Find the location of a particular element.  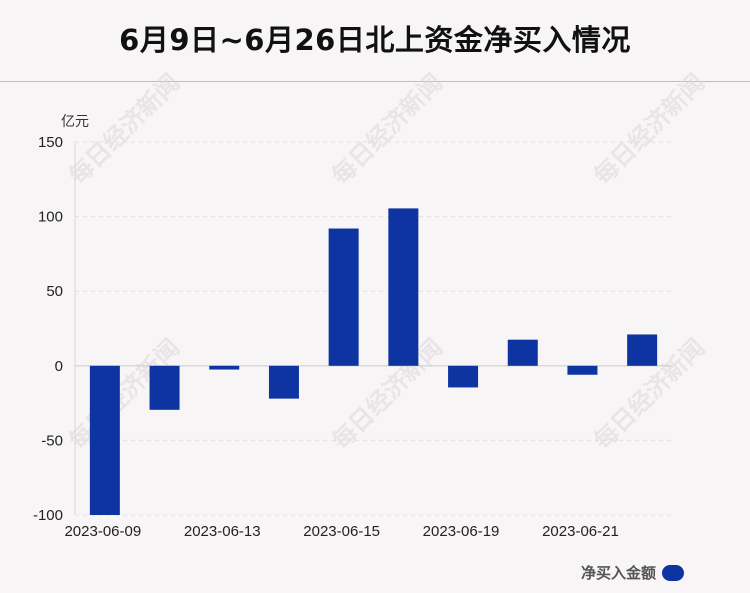

legend-swatch is located at coordinates (673, 572).